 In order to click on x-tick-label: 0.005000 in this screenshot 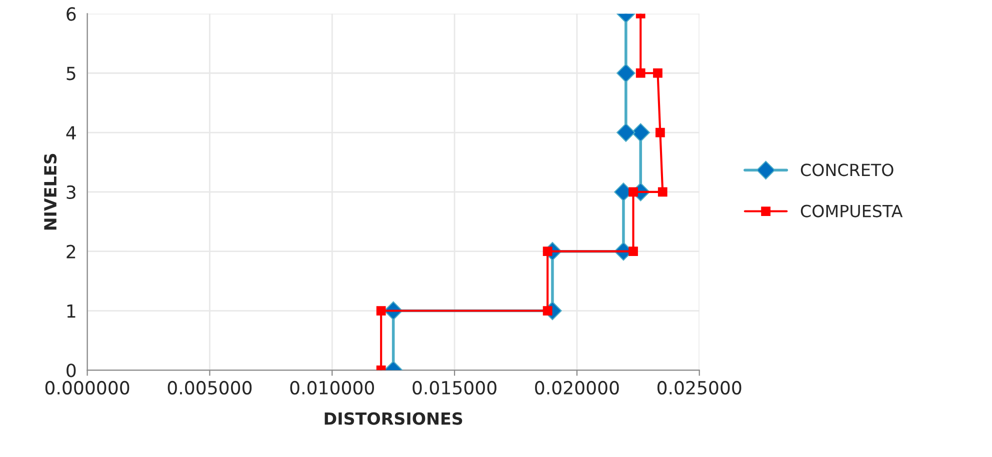, I will do `click(210, 387)`.